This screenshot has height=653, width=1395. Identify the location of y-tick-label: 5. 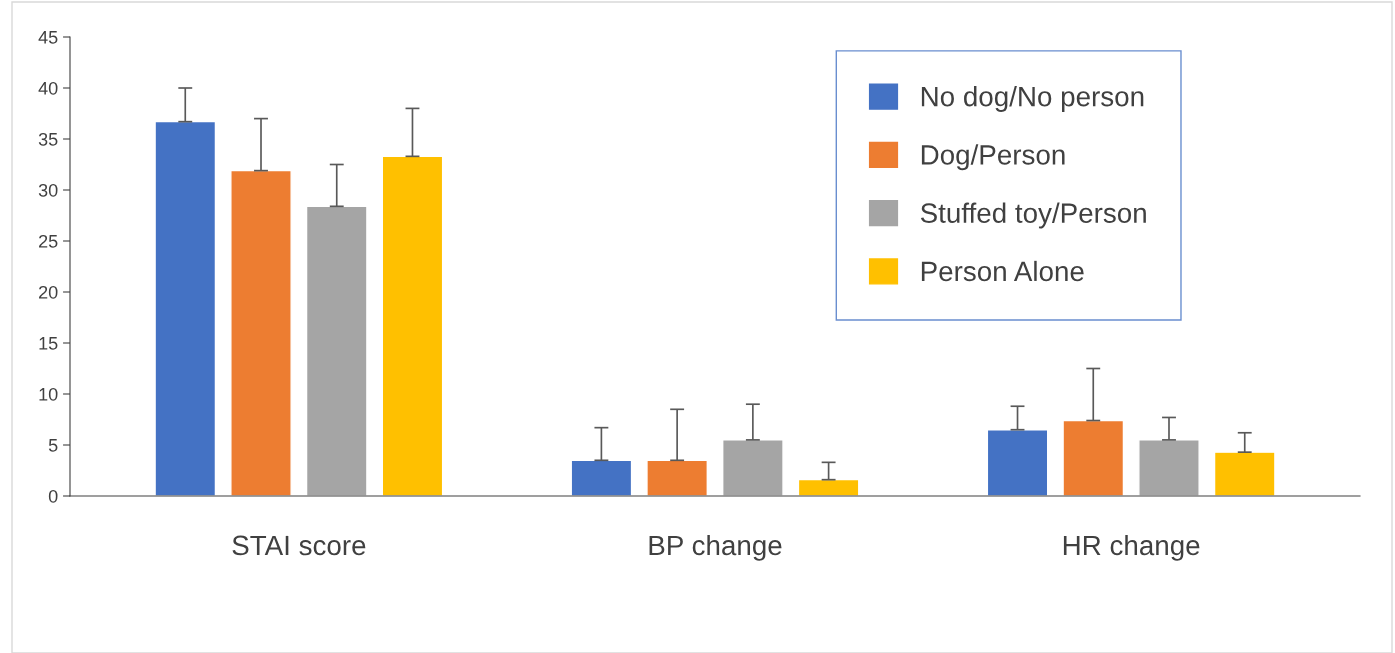
(53, 445).